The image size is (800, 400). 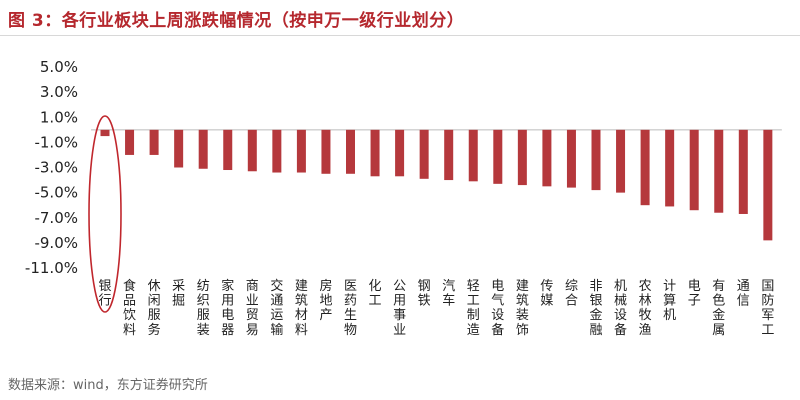 What do you see at coordinates (767, 308) in the screenshot?
I see `x-category-label: 国防军工` at bounding box center [767, 308].